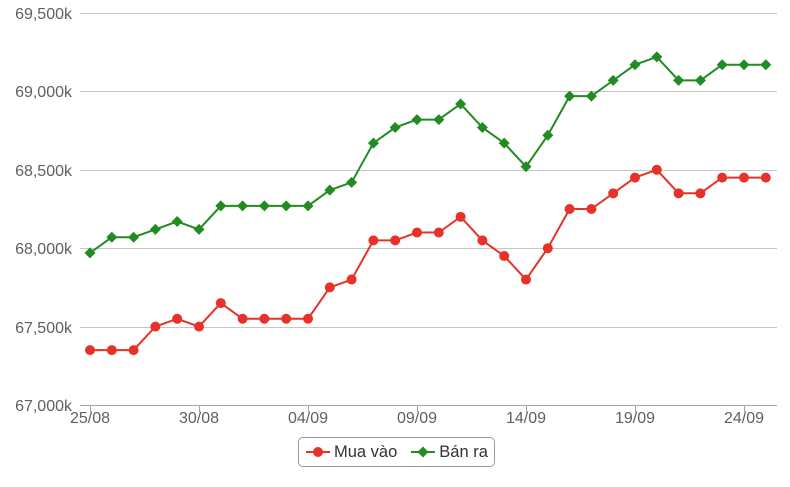  I want to click on x-axis: 25/08 30/08 04/09 09/09 14/09 19/09 24/09, so click(423, 416).